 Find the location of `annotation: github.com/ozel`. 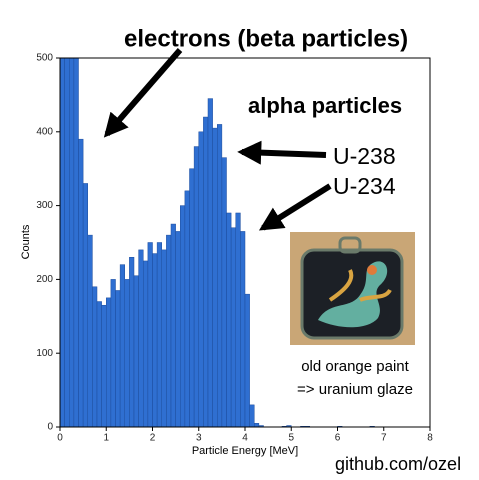

annotation: github.com/ozel is located at coordinates (398, 464).